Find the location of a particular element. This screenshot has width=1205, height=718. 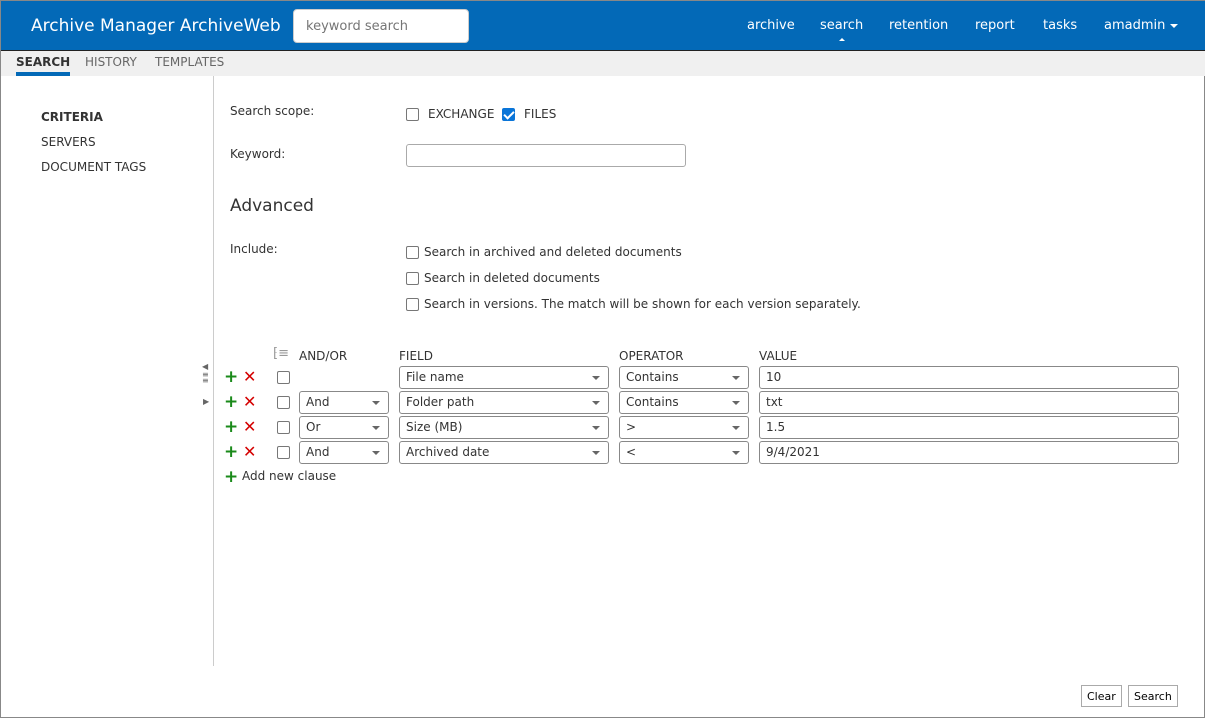

field-select: Folder path is located at coordinates (504, 402).